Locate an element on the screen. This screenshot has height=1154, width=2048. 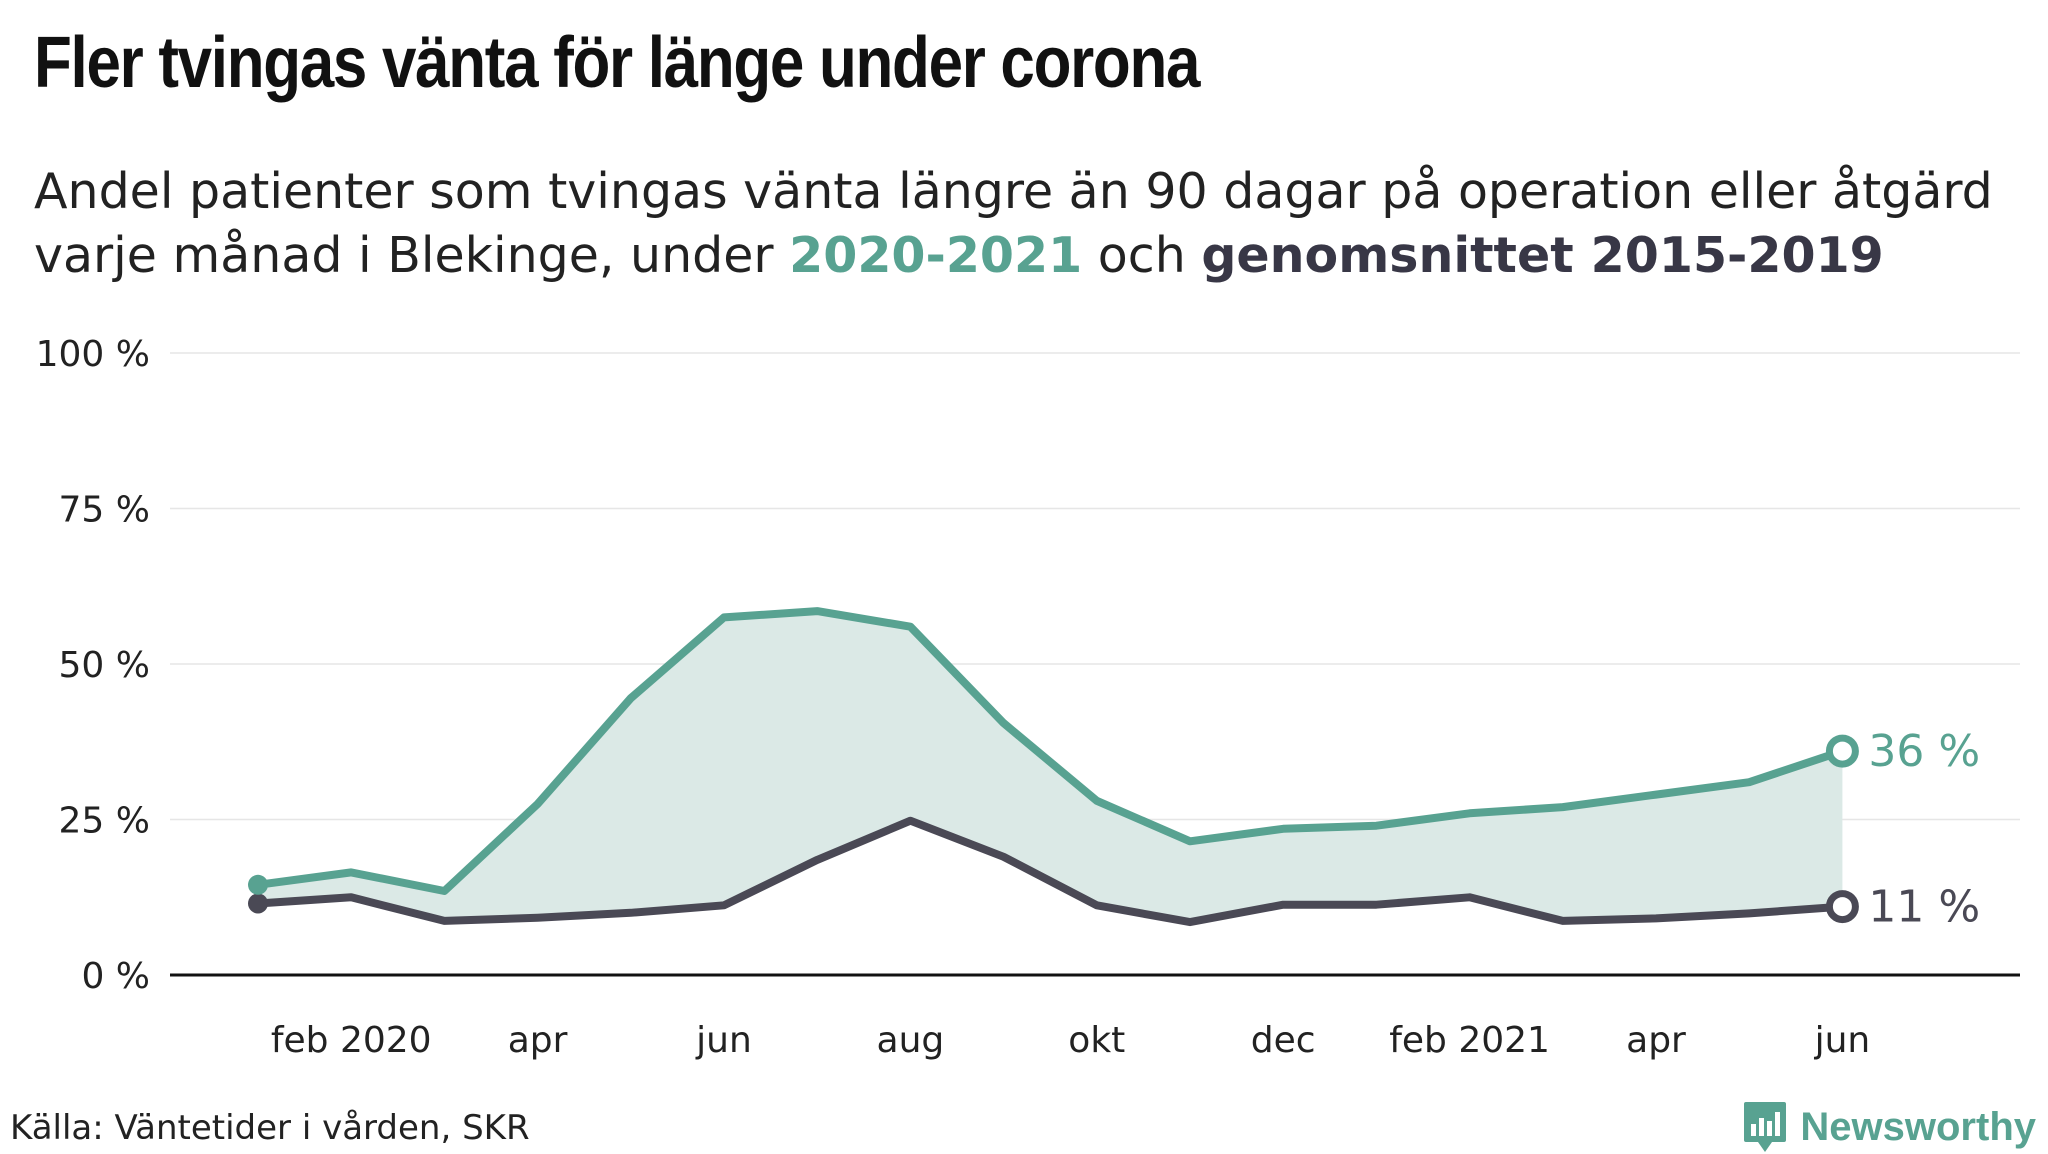
series-2020-2021-start-marker is located at coordinates (258, 884).